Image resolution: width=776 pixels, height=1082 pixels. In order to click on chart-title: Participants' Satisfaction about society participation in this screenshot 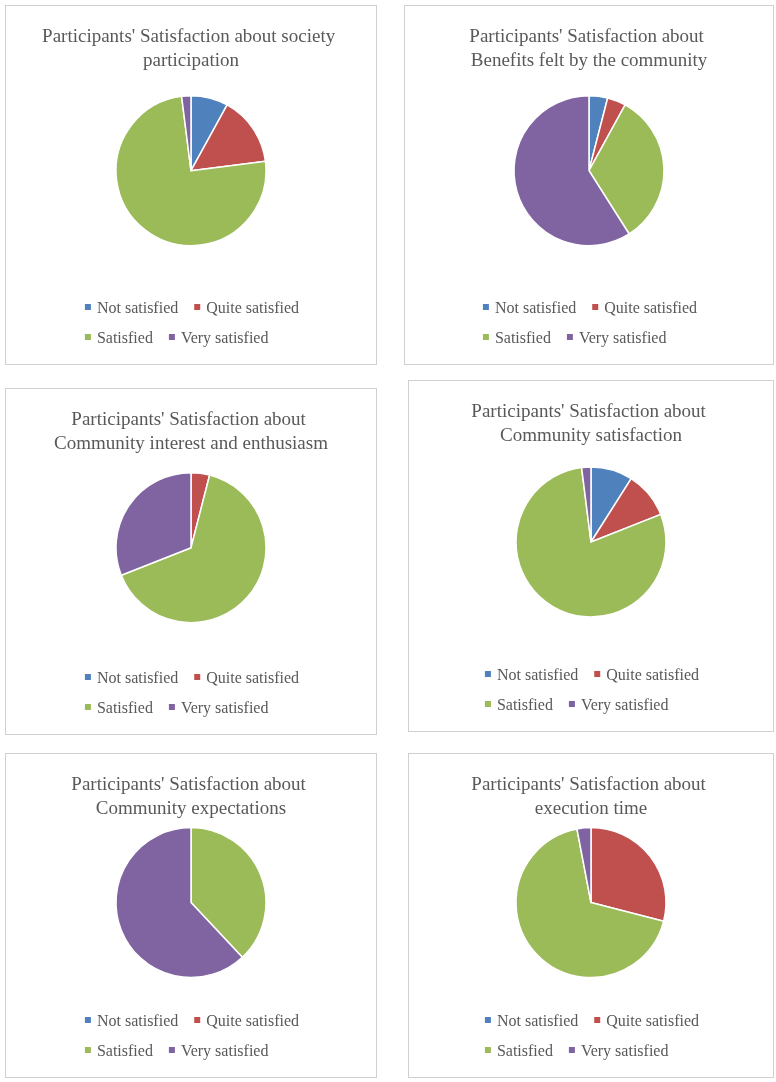, I will do `click(191, 47)`.